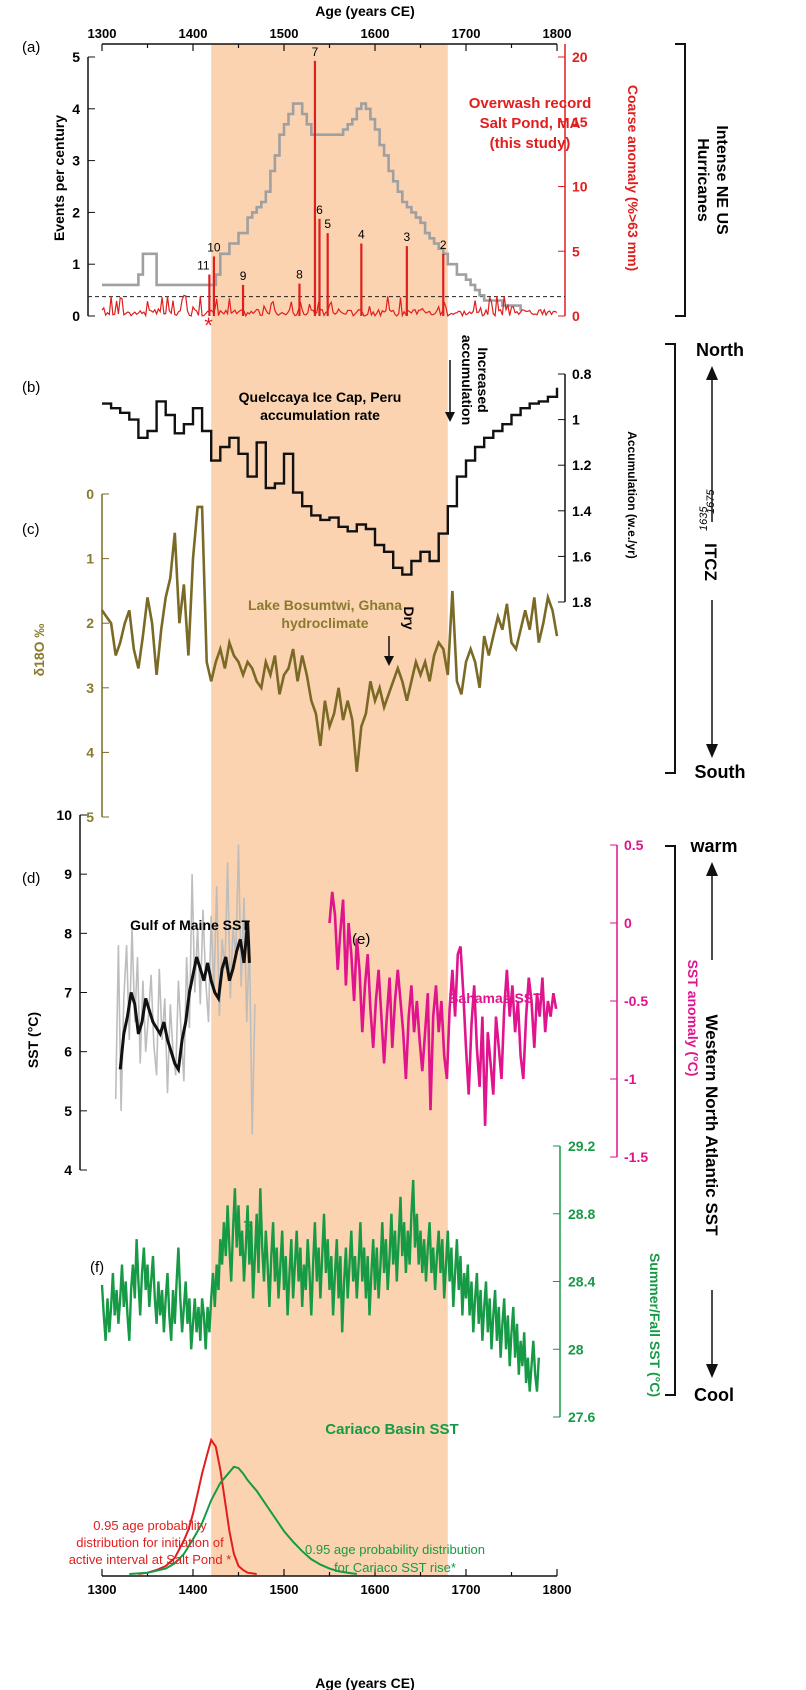 Image resolution: width=806 pixels, height=1690 pixels. Describe the element at coordinates (483, 379) in the screenshot. I see `increased-accumulation-line-1: Increased` at that location.